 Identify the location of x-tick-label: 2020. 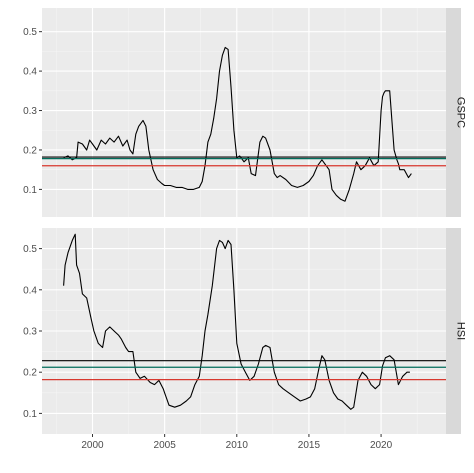
(381, 445).